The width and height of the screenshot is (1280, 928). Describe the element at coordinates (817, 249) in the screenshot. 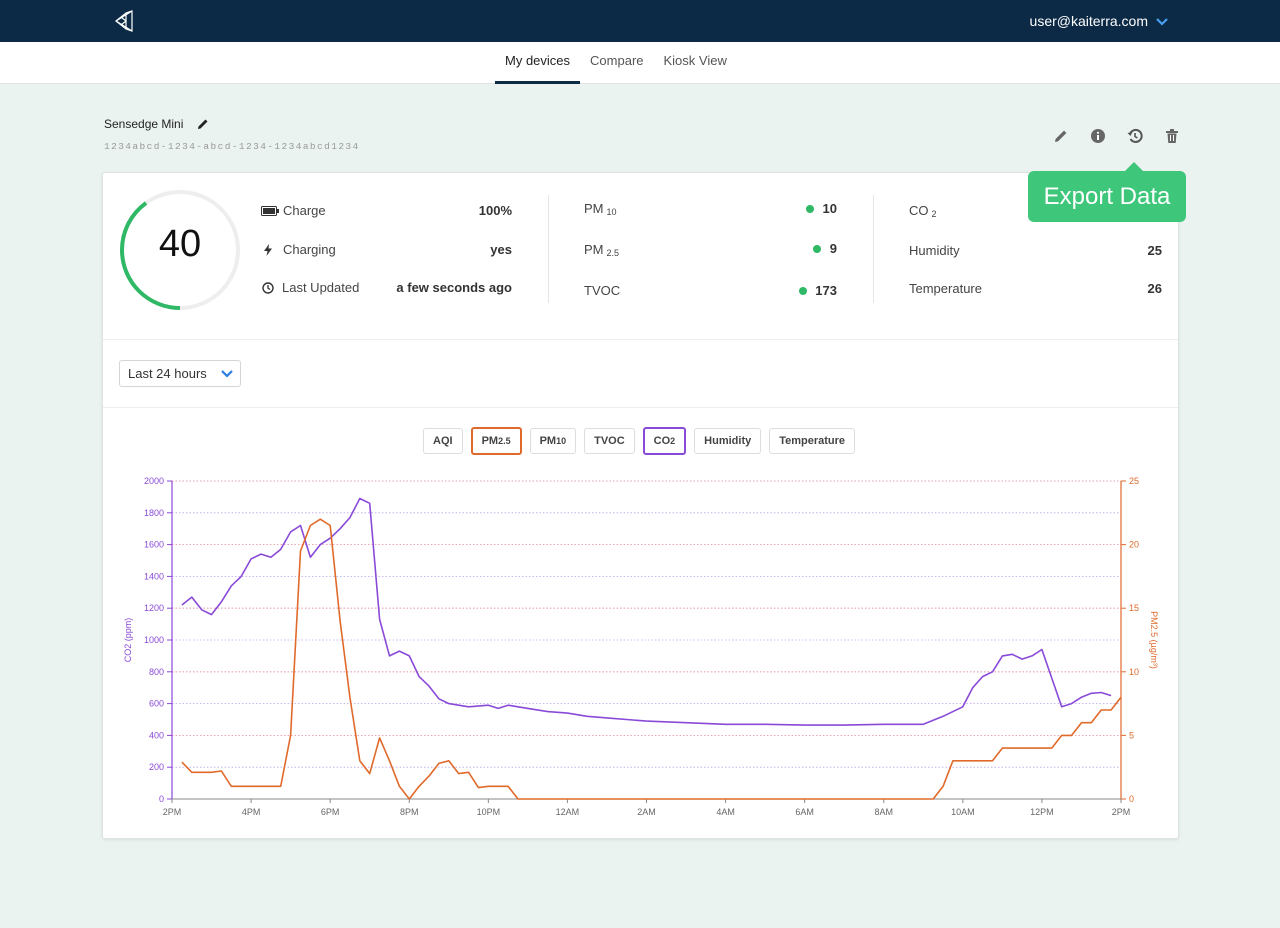

I see `pm25-status-dot` at that location.